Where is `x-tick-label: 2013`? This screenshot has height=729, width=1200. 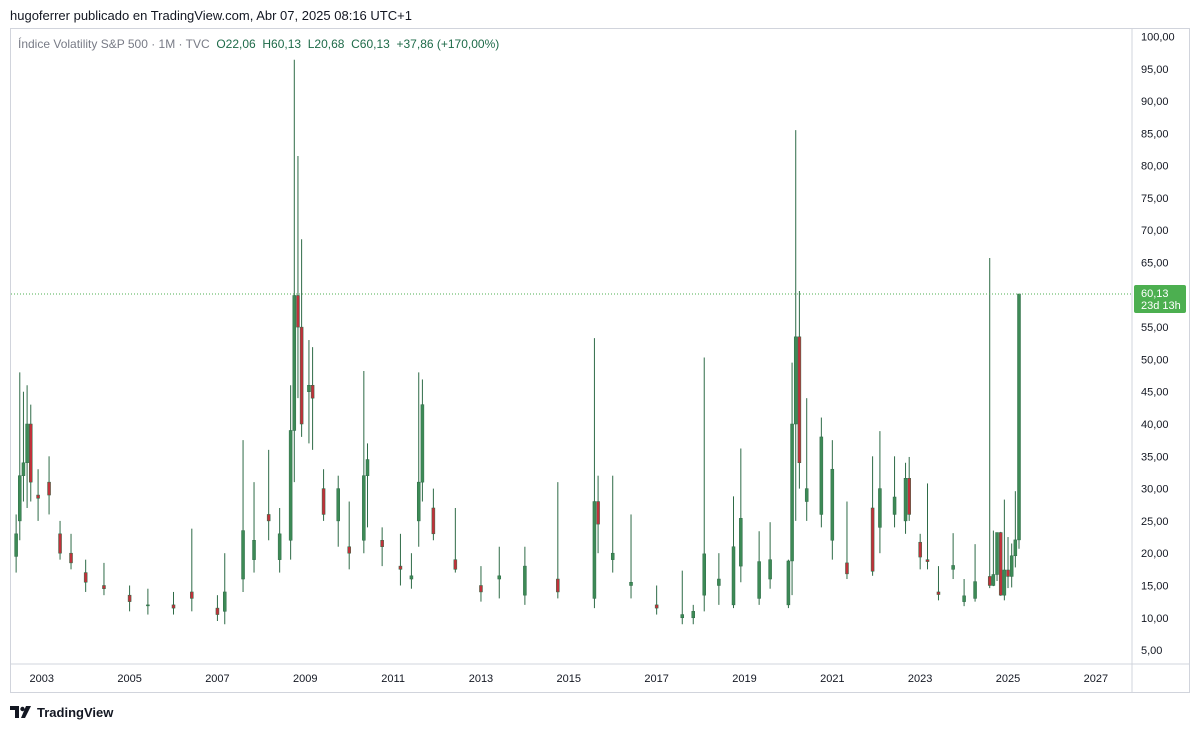 x-tick-label: 2013 is located at coordinates (481, 679).